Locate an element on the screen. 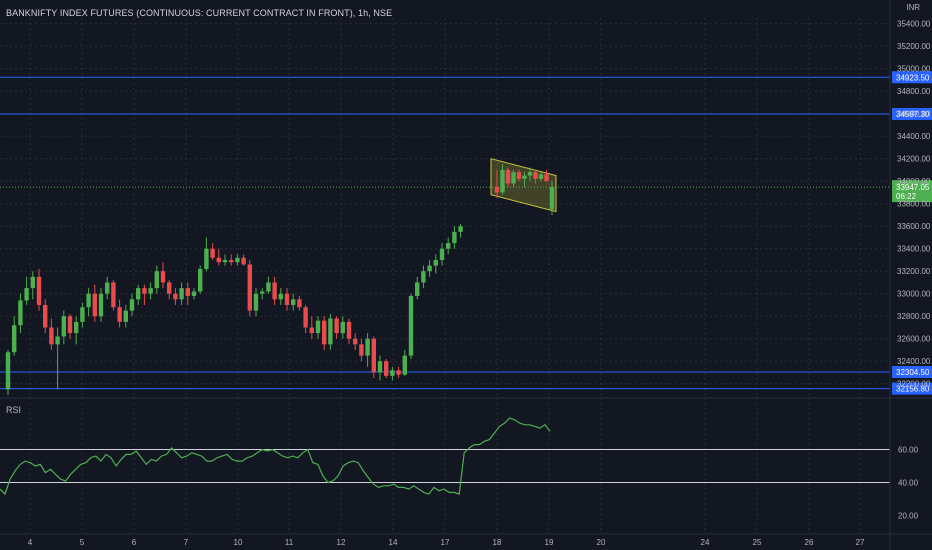 Image resolution: width=932 pixels, height=550 pixels. price-tick-label: 33200.00 is located at coordinates (914, 271).